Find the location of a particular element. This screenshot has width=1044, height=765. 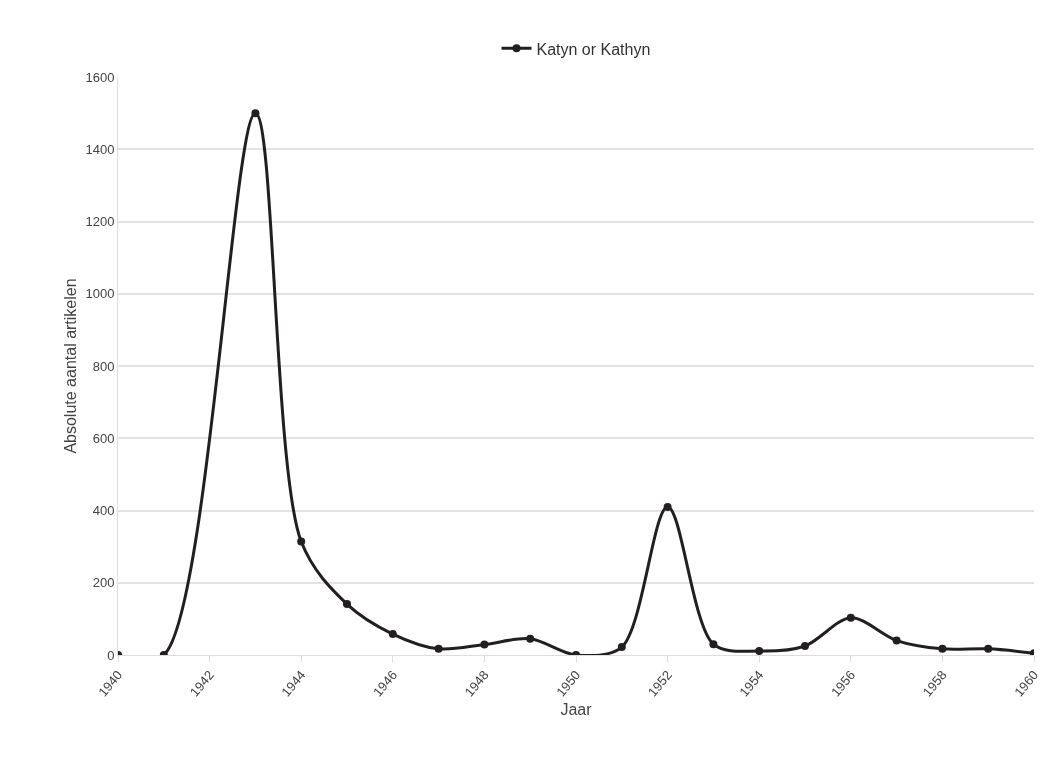

legend-label: Katyn or Kathyn is located at coordinates (593, 49).